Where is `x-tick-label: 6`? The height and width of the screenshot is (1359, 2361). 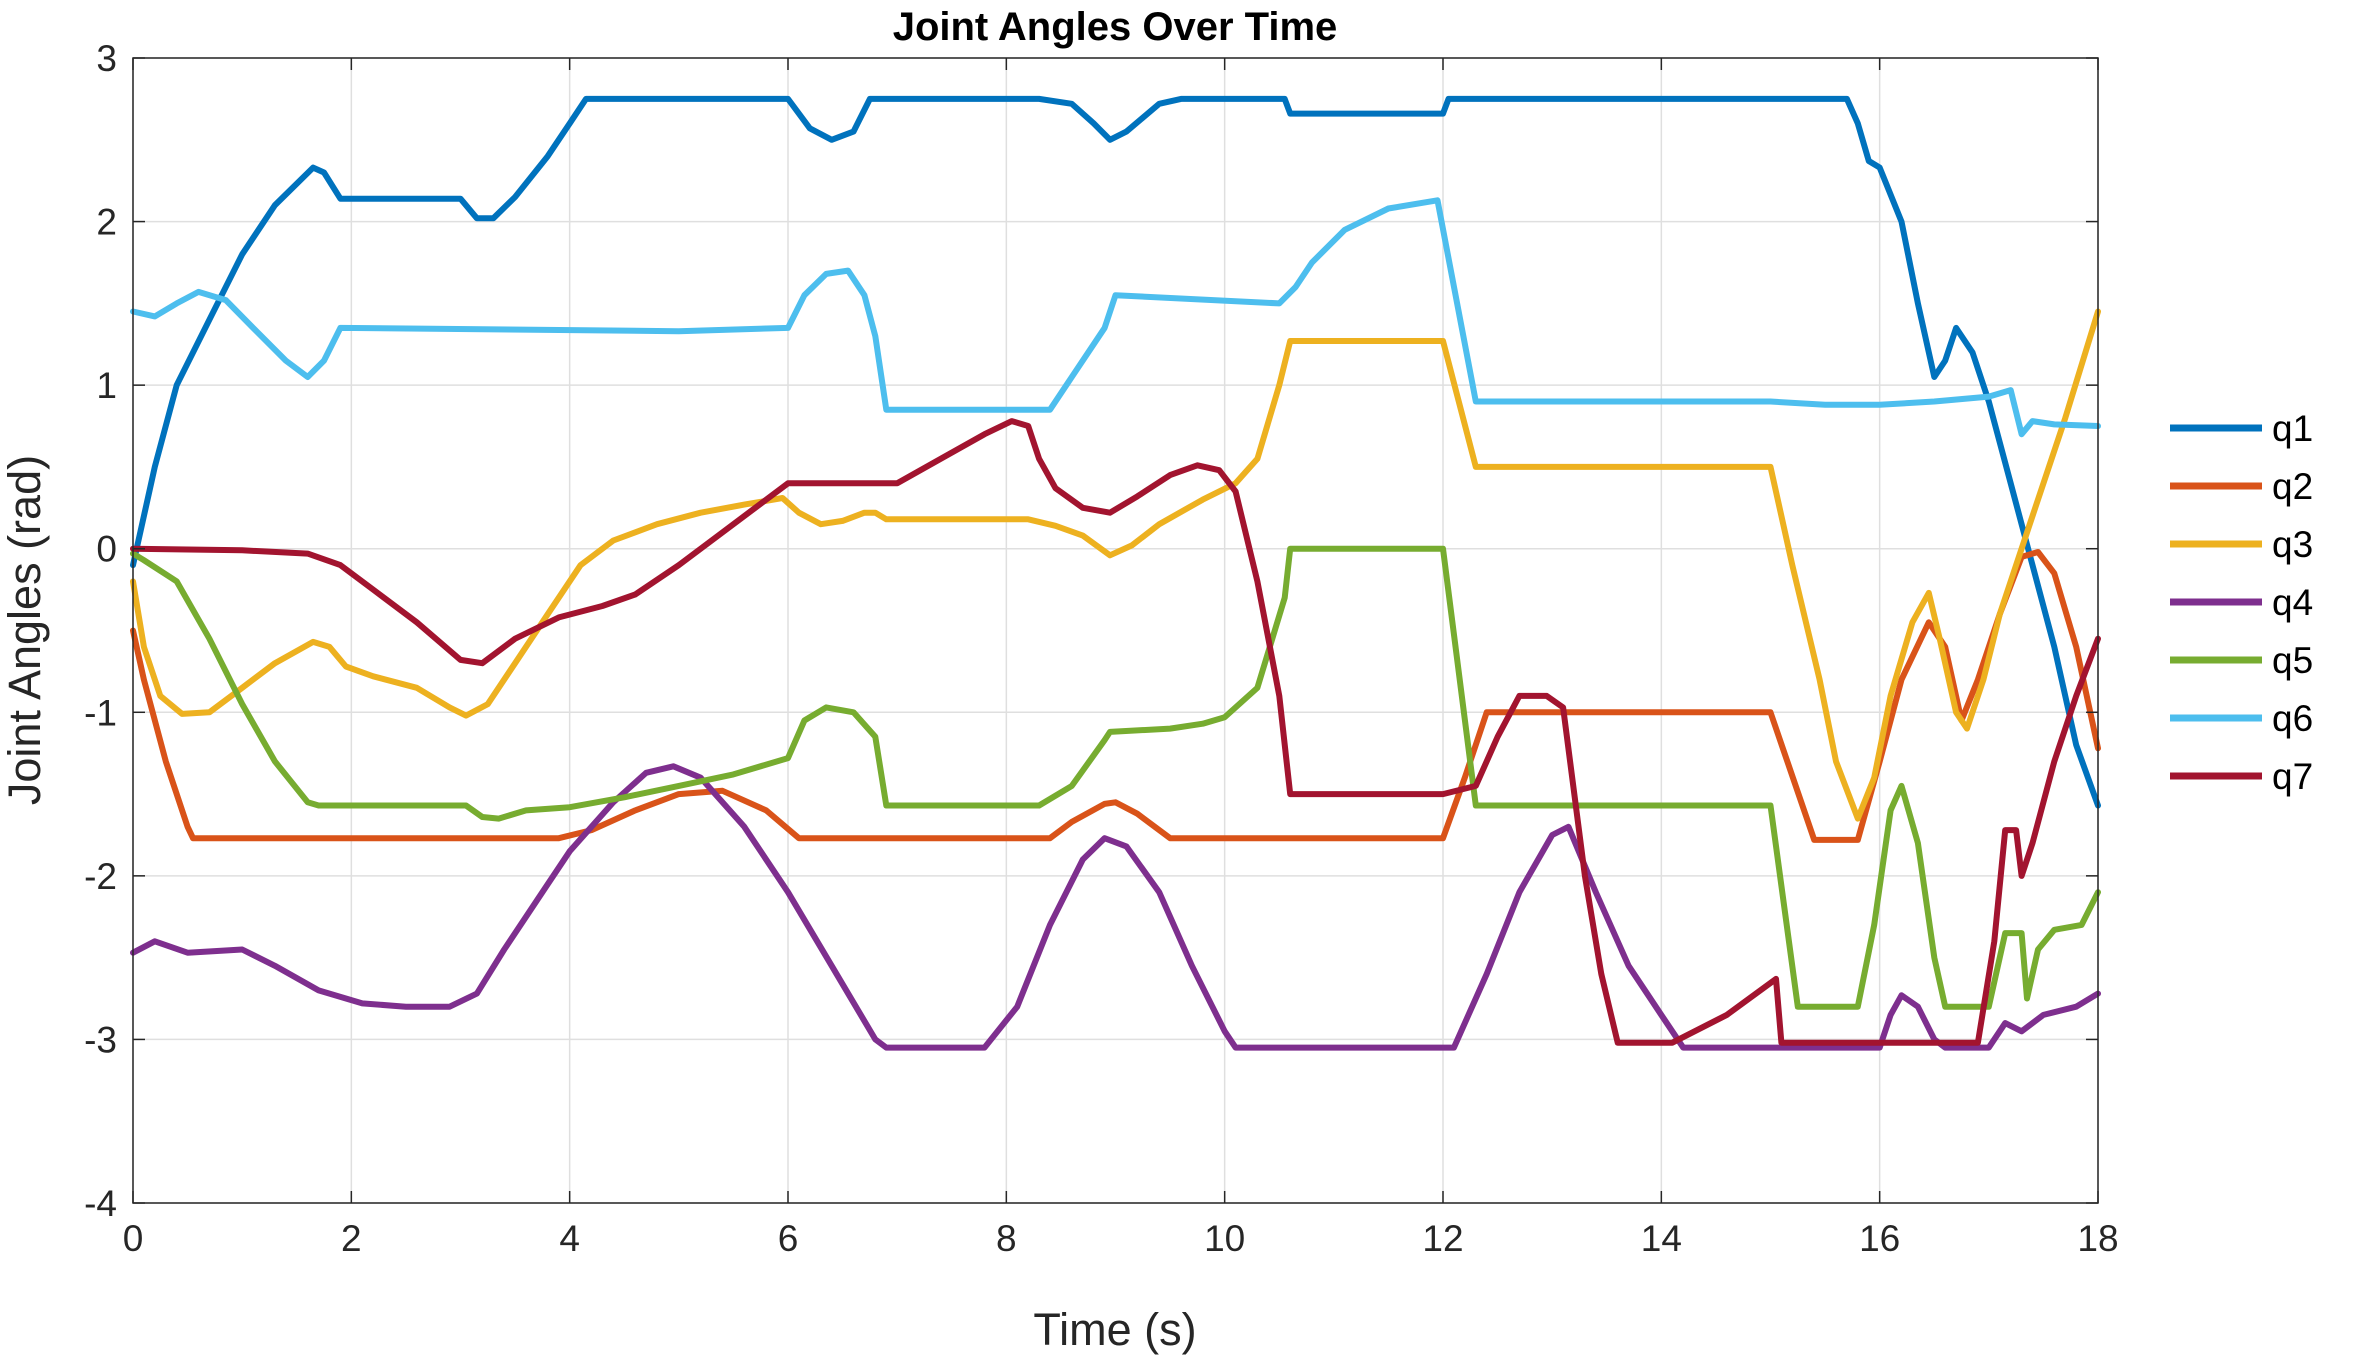
x-tick-label: 6 is located at coordinates (788, 1238).